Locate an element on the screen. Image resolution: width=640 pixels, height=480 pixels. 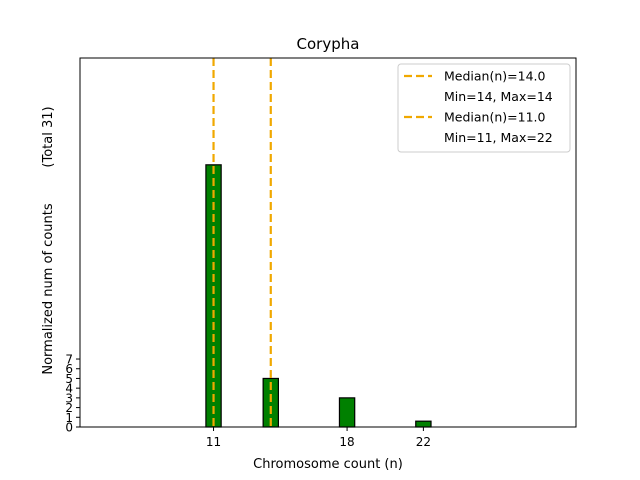
y-axis-label: Normalized num of counts is located at coordinates (48, 288).